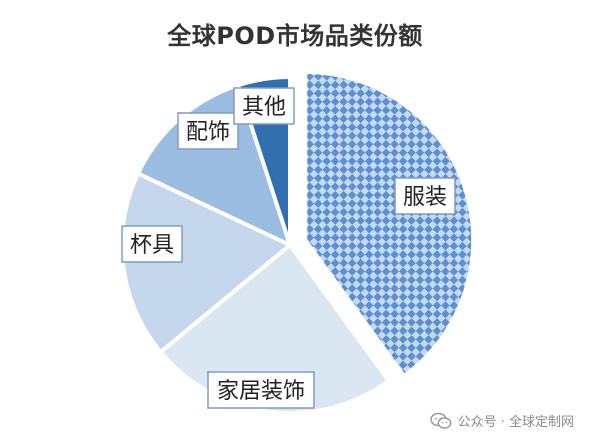 The width and height of the screenshot is (590, 444). I want to click on slice-label-text: 服装, so click(425, 197).